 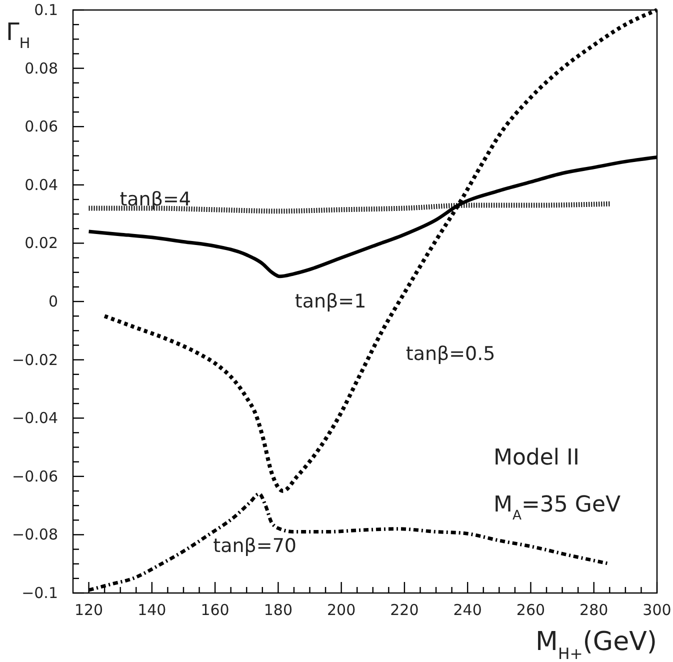 I want to click on x-tick-label: 300, so click(x=657, y=610).